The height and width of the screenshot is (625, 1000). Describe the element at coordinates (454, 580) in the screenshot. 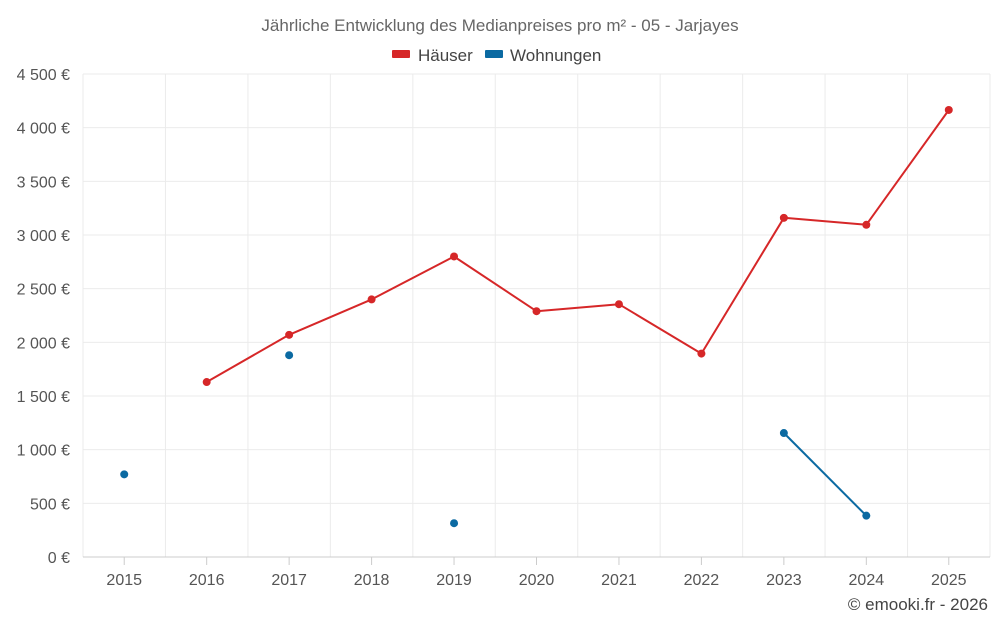

I see `x-tick-label: 2019` at that location.